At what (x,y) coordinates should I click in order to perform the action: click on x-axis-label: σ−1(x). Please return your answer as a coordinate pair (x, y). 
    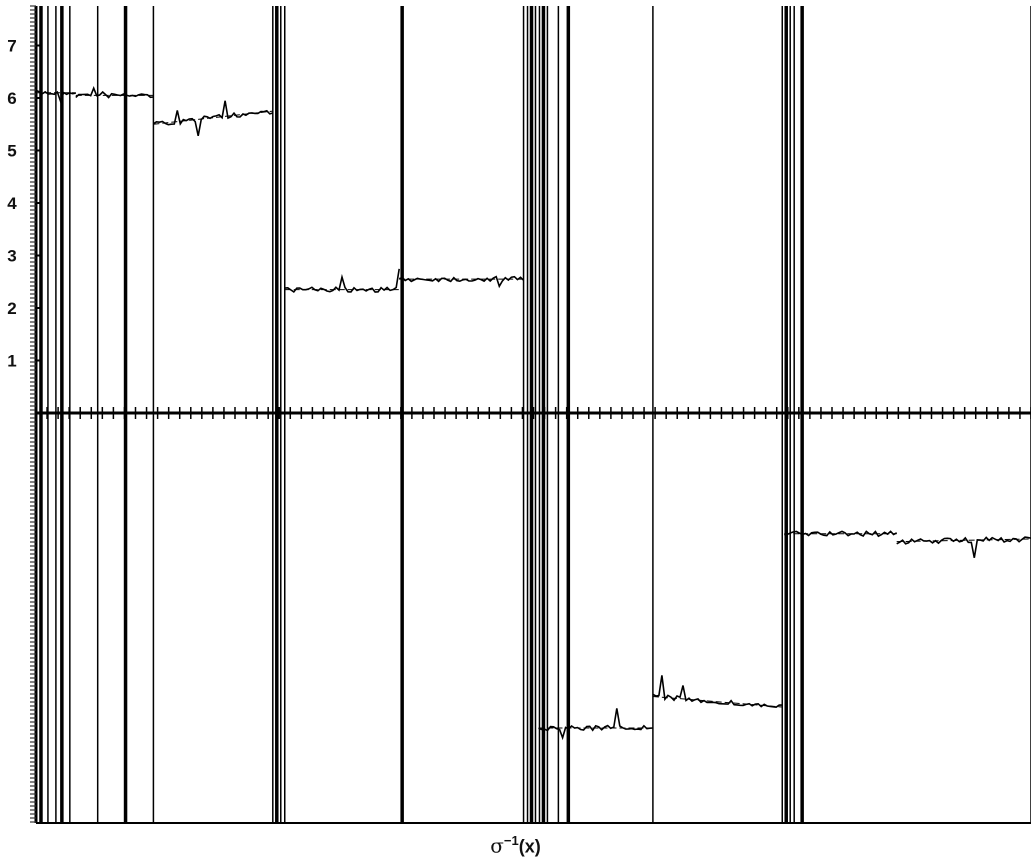
    Looking at the image, I should click on (515, 845).